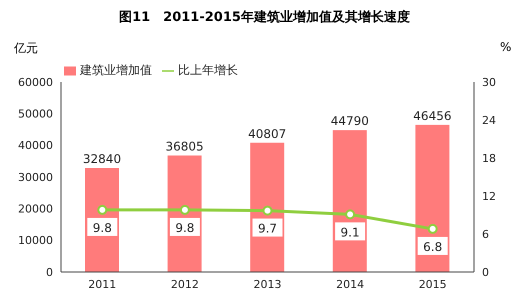  I want to click on legend-label: 建筑业增加值, so click(116, 70).